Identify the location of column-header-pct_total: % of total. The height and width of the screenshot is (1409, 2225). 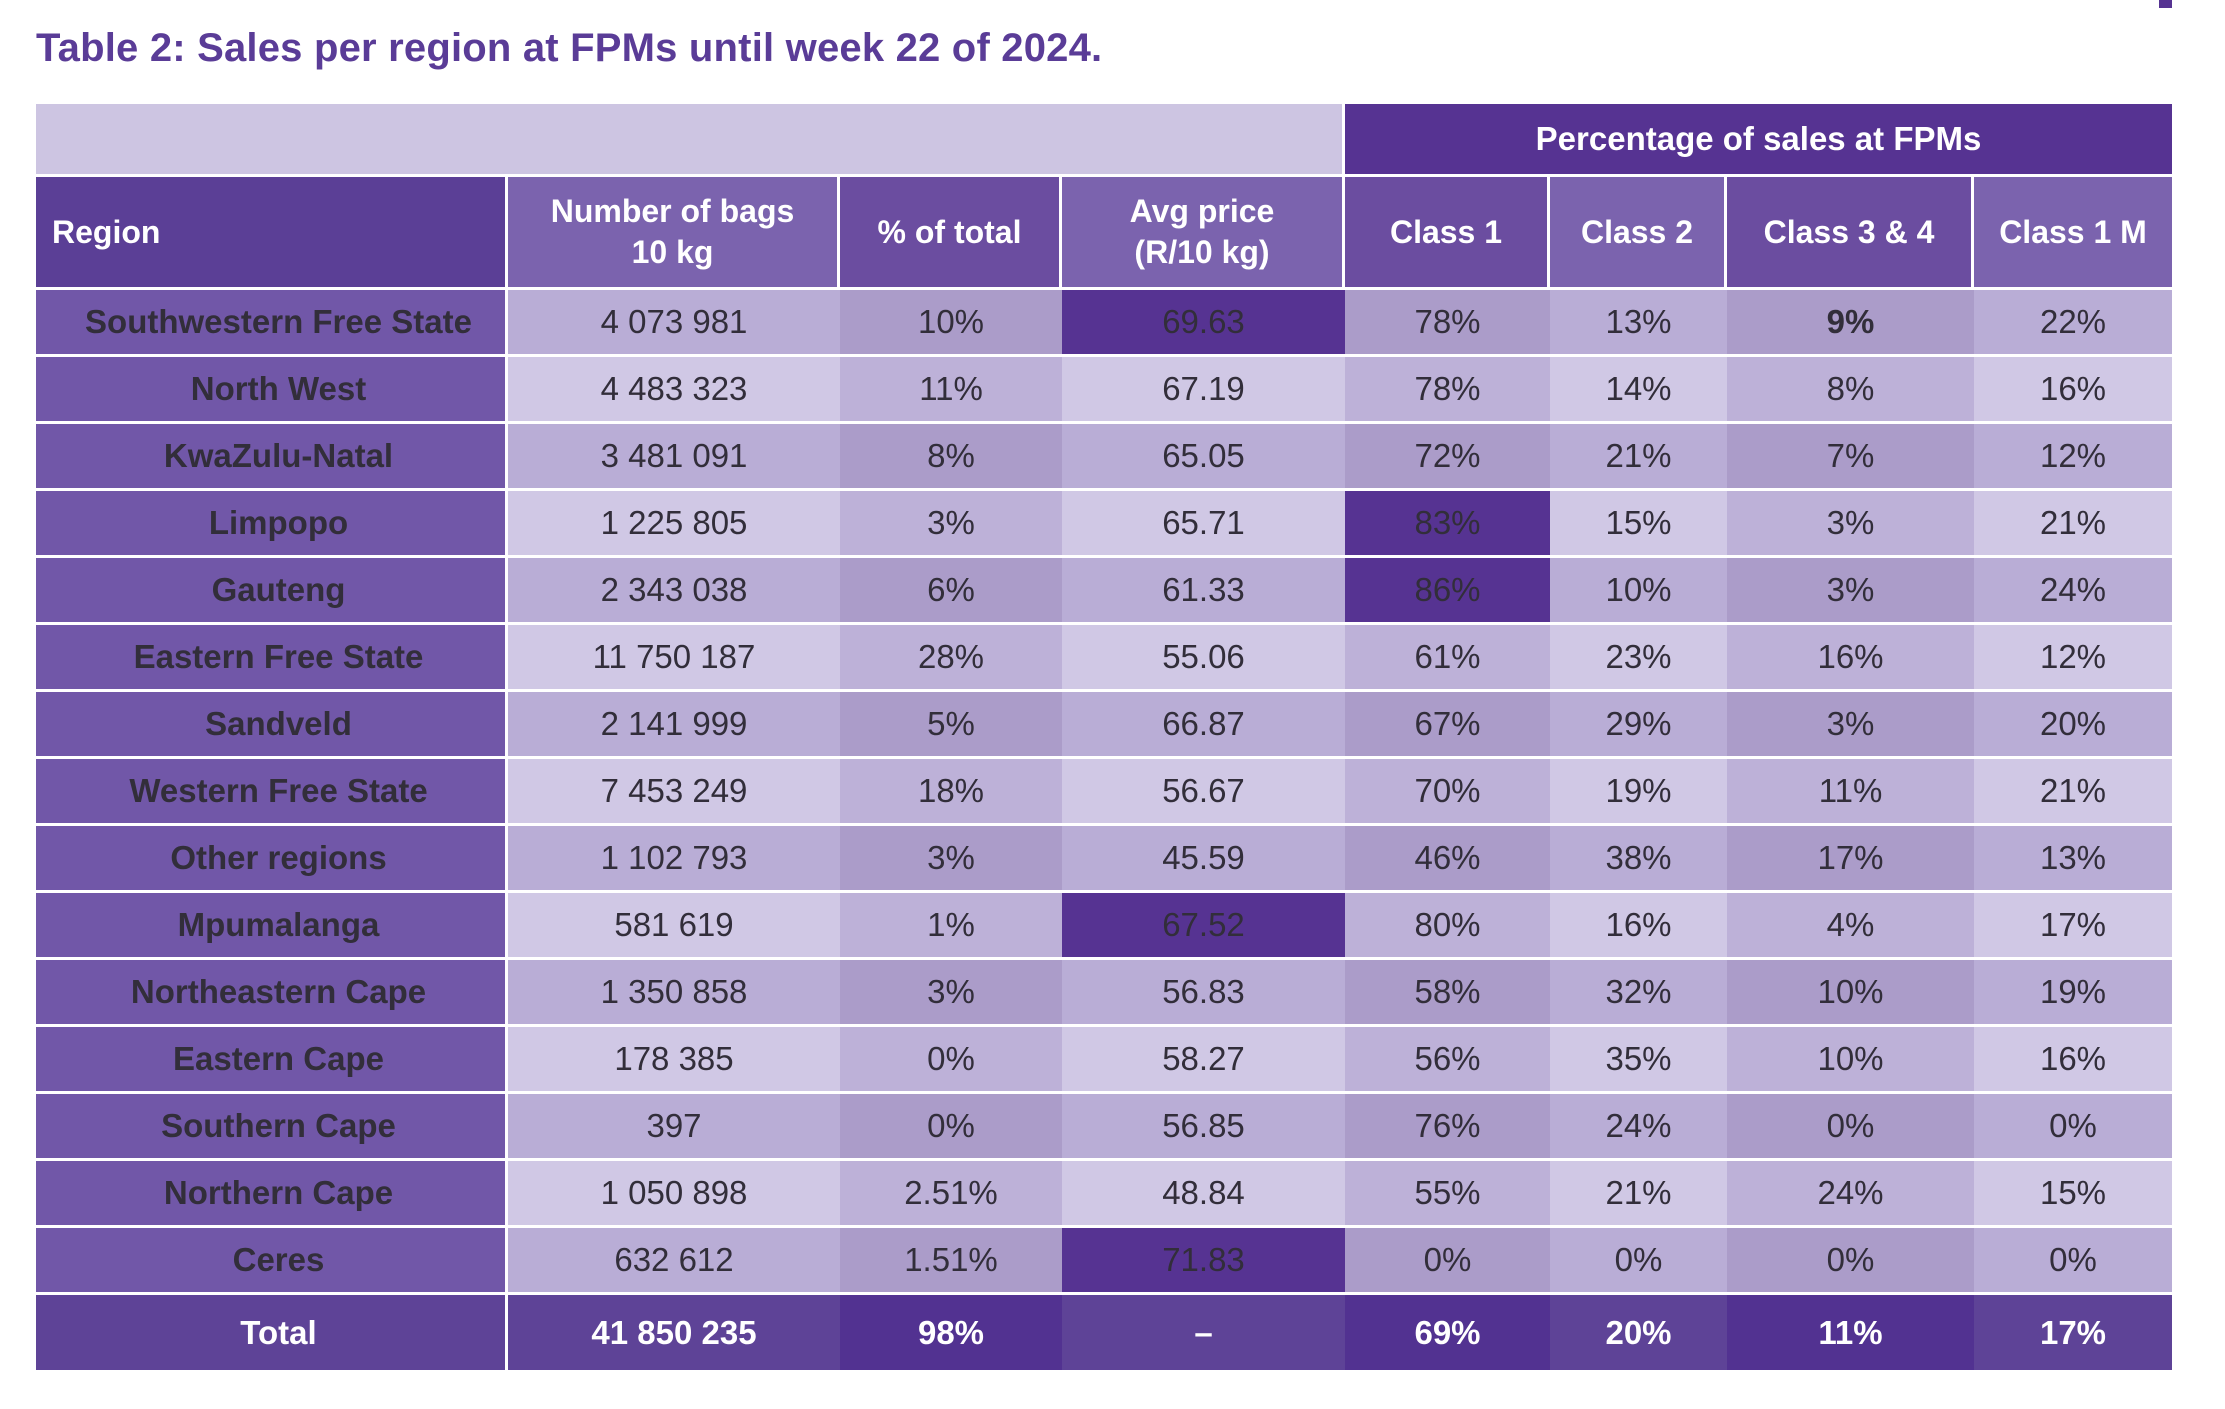
(951, 230).